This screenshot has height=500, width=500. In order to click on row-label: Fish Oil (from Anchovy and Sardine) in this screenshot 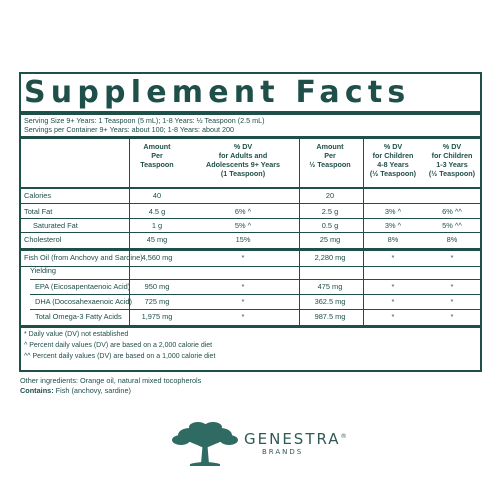, I will do `click(83, 257)`.